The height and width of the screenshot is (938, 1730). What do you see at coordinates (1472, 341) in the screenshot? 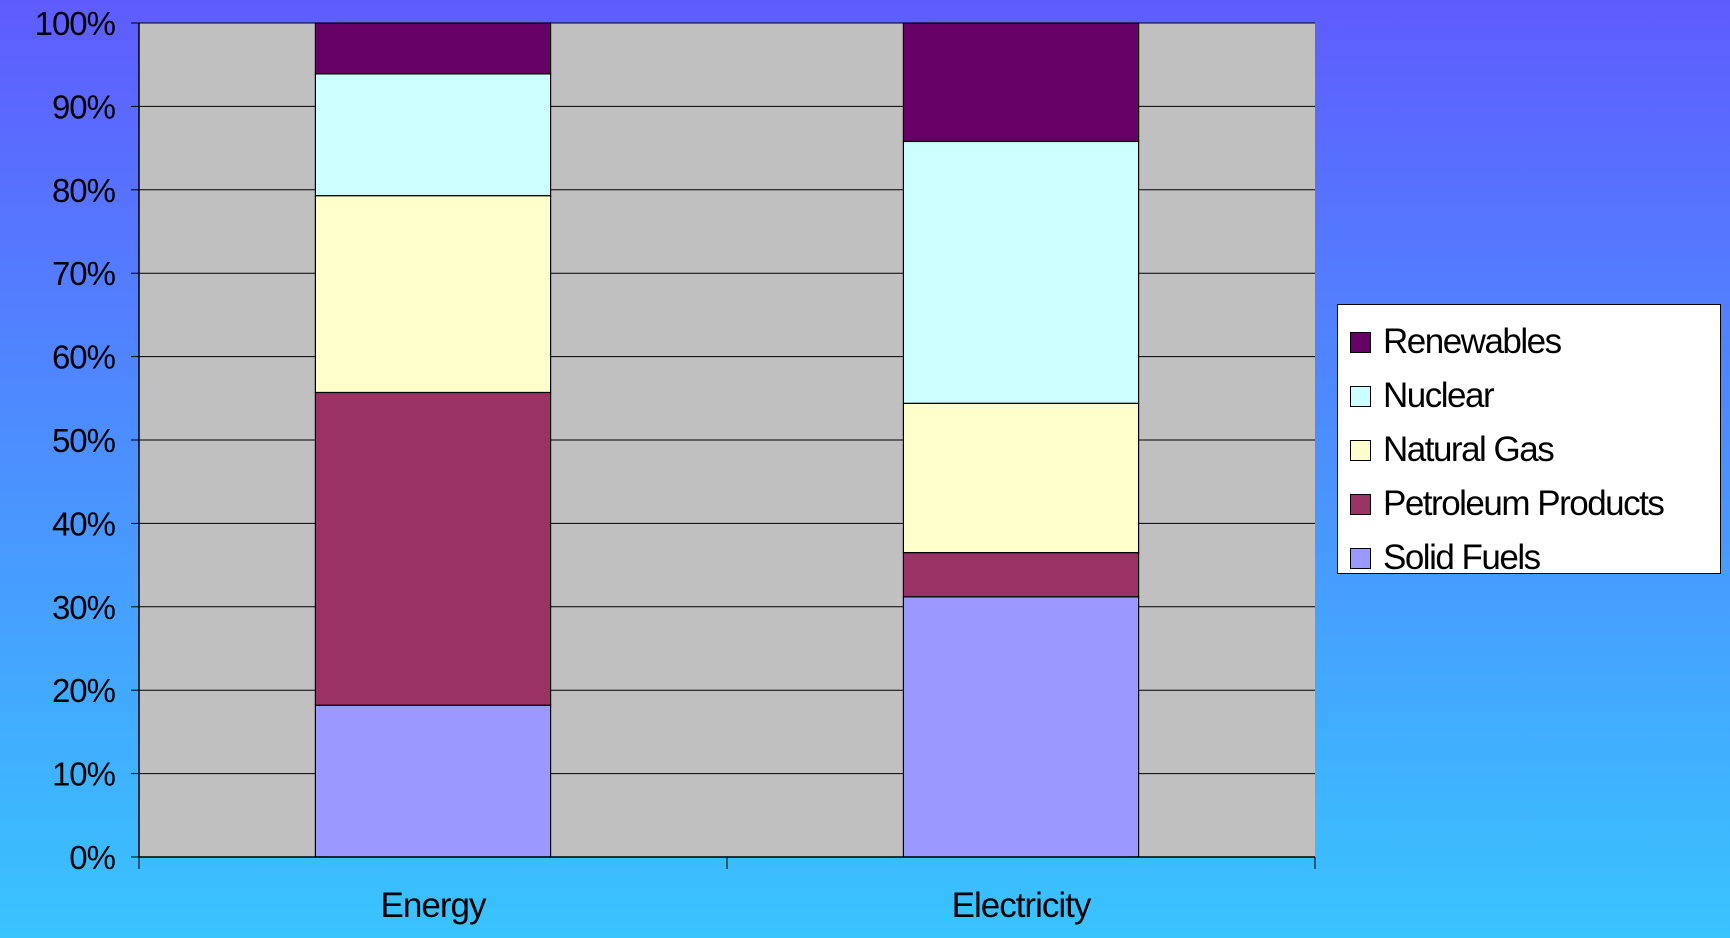
I see `legend-label: Renewables` at bounding box center [1472, 341].